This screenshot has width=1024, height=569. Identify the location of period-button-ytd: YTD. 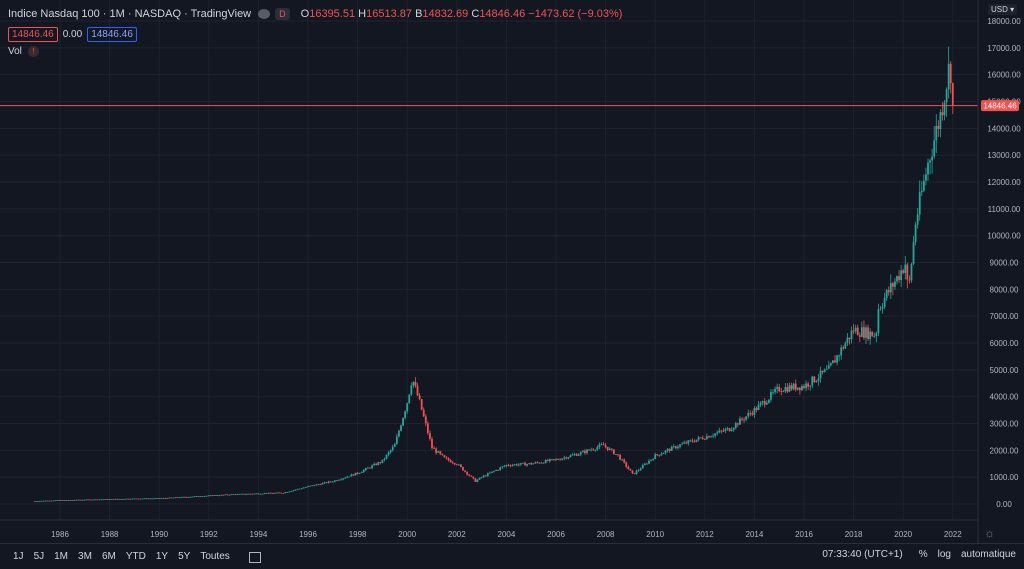
(135, 556).